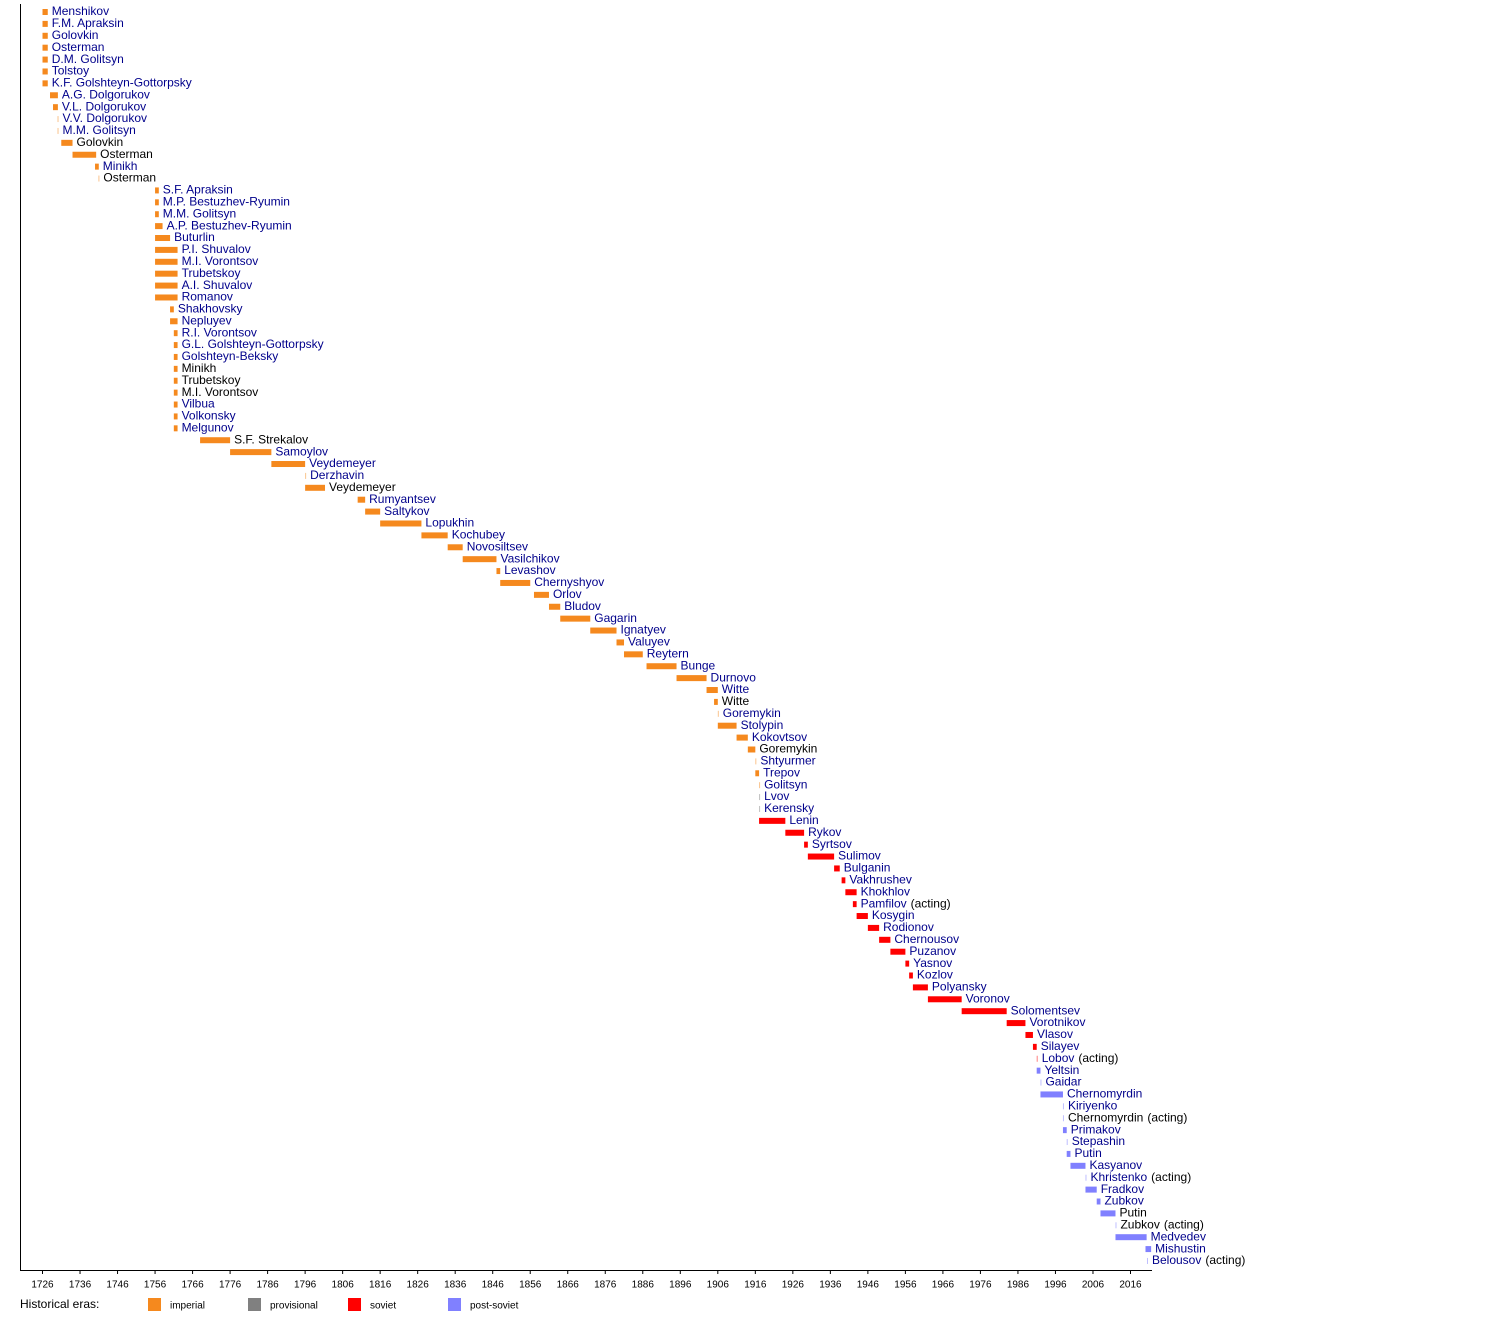  Describe the element at coordinates (1045, 1010) in the screenshot. I see `bar-label: Solomentsev` at that location.